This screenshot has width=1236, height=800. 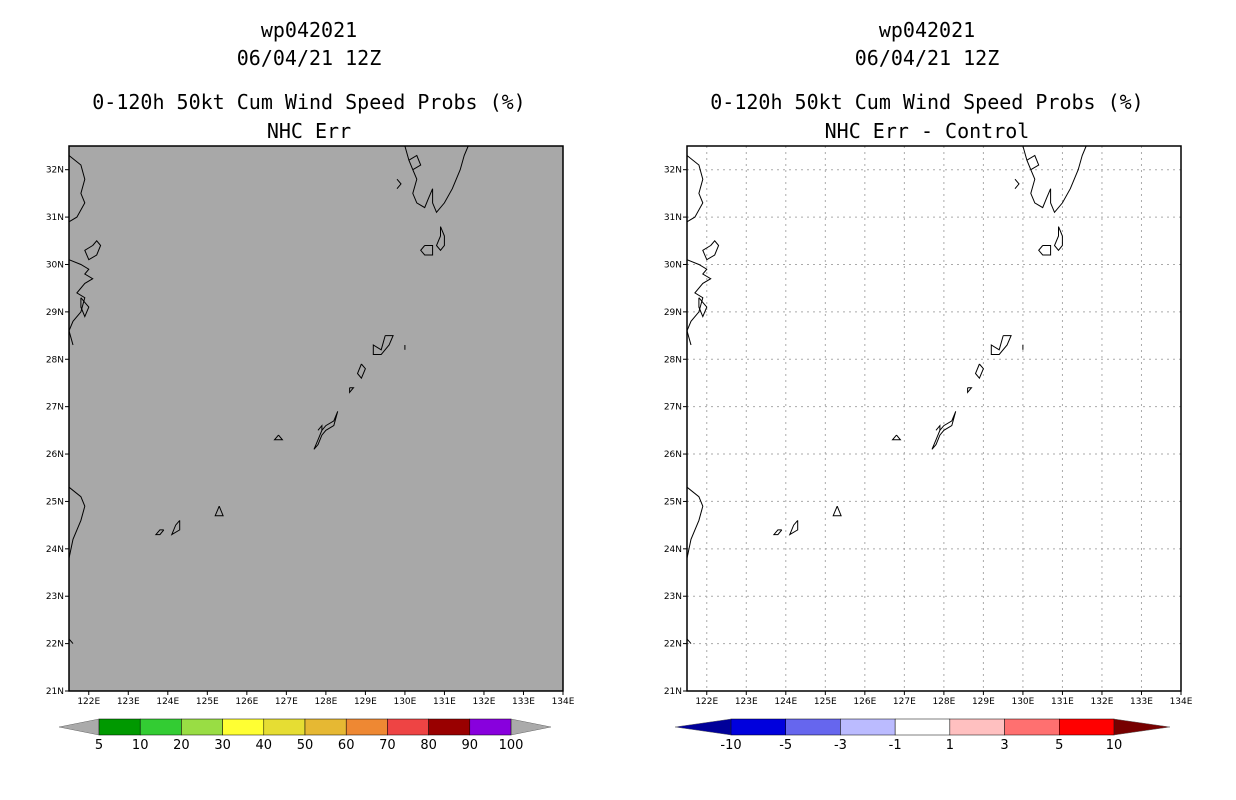 What do you see at coordinates (181, 745) in the screenshot?
I see `colorbar-label: 20` at bounding box center [181, 745].